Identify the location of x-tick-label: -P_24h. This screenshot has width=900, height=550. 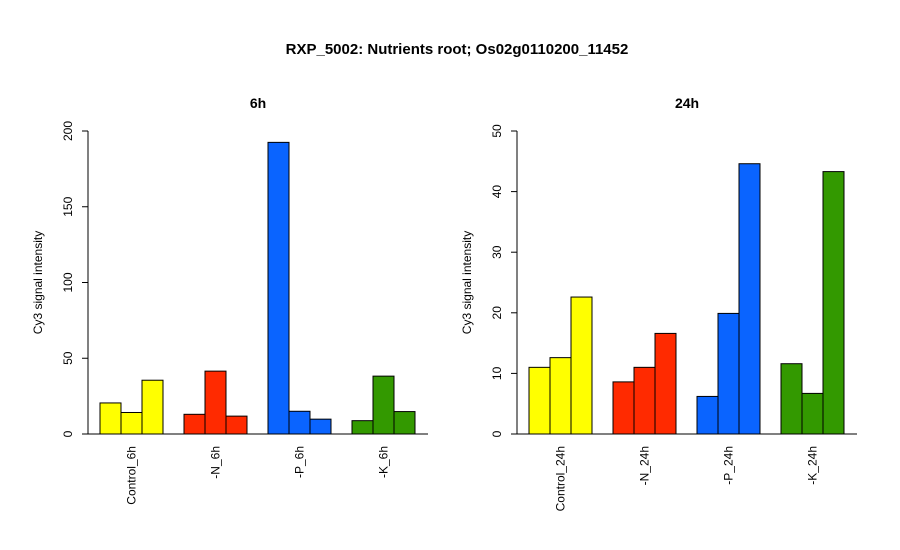
(729, 465).